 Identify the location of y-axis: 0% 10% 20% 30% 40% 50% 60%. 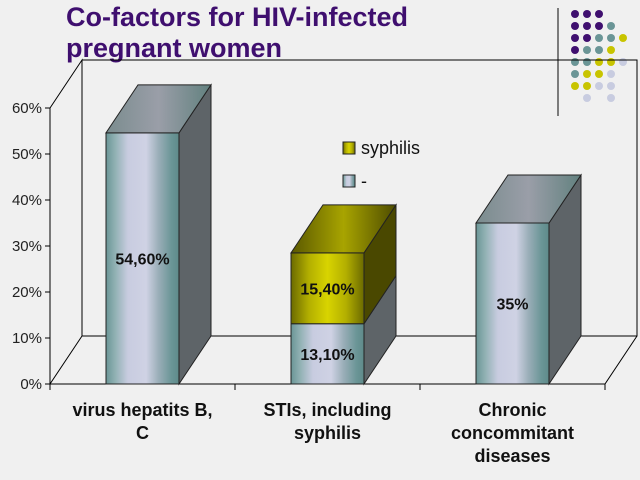
(31, 246).